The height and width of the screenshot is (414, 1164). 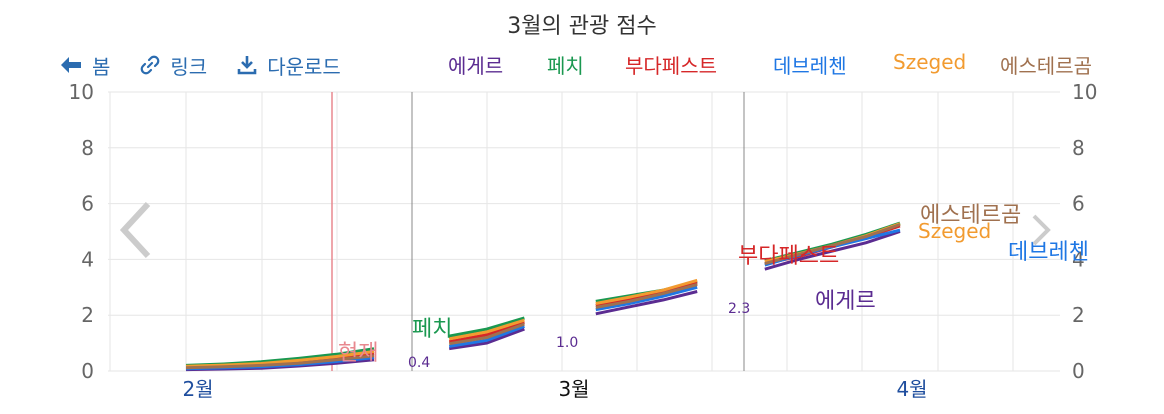 What do you see at coordinates (1078, 371) in the screenshot?
I see `y-tick-label-right: 0` at bounding box center [1078, 371].